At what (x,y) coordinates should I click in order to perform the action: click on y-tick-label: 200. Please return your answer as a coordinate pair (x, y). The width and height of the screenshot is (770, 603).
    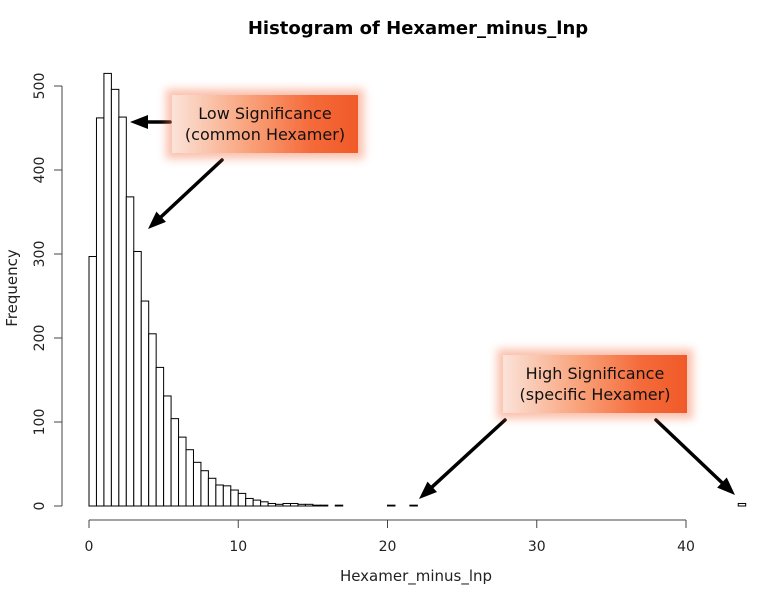
    Looking at the image, I should click on (40, 338).